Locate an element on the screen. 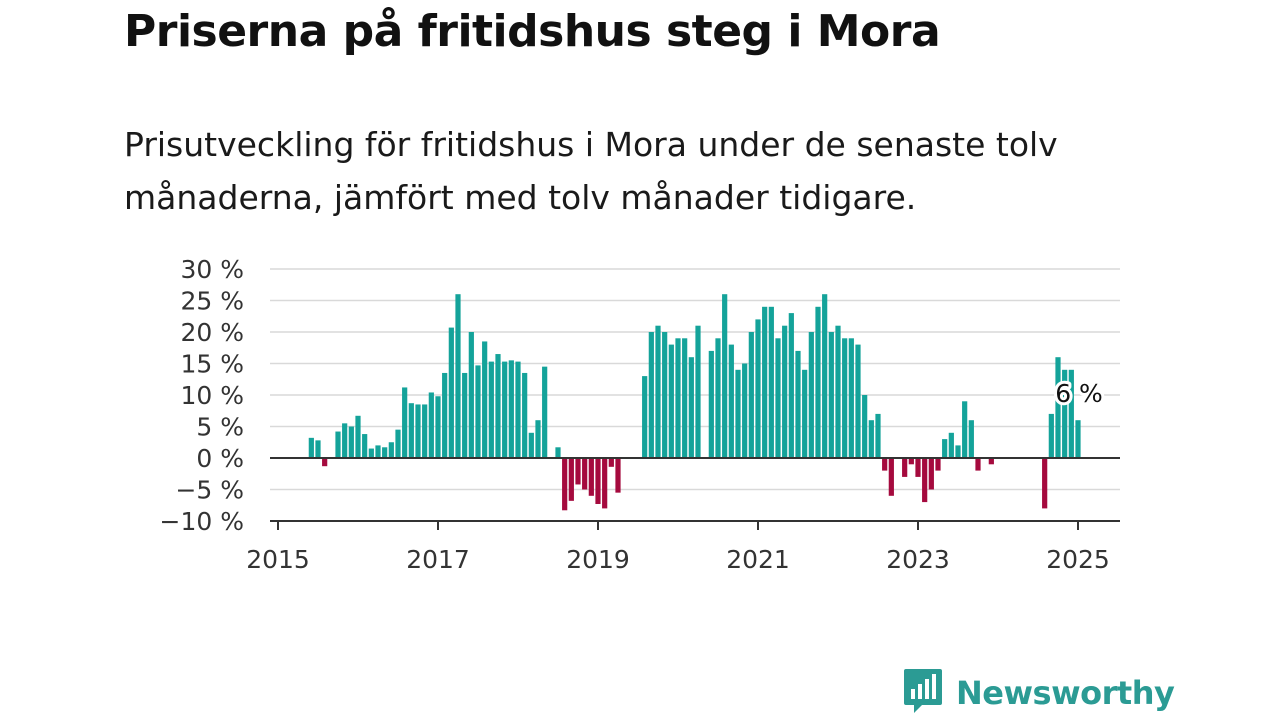 This screenshot has width=1280, height=720. axes is located at coordinates (695, 493).